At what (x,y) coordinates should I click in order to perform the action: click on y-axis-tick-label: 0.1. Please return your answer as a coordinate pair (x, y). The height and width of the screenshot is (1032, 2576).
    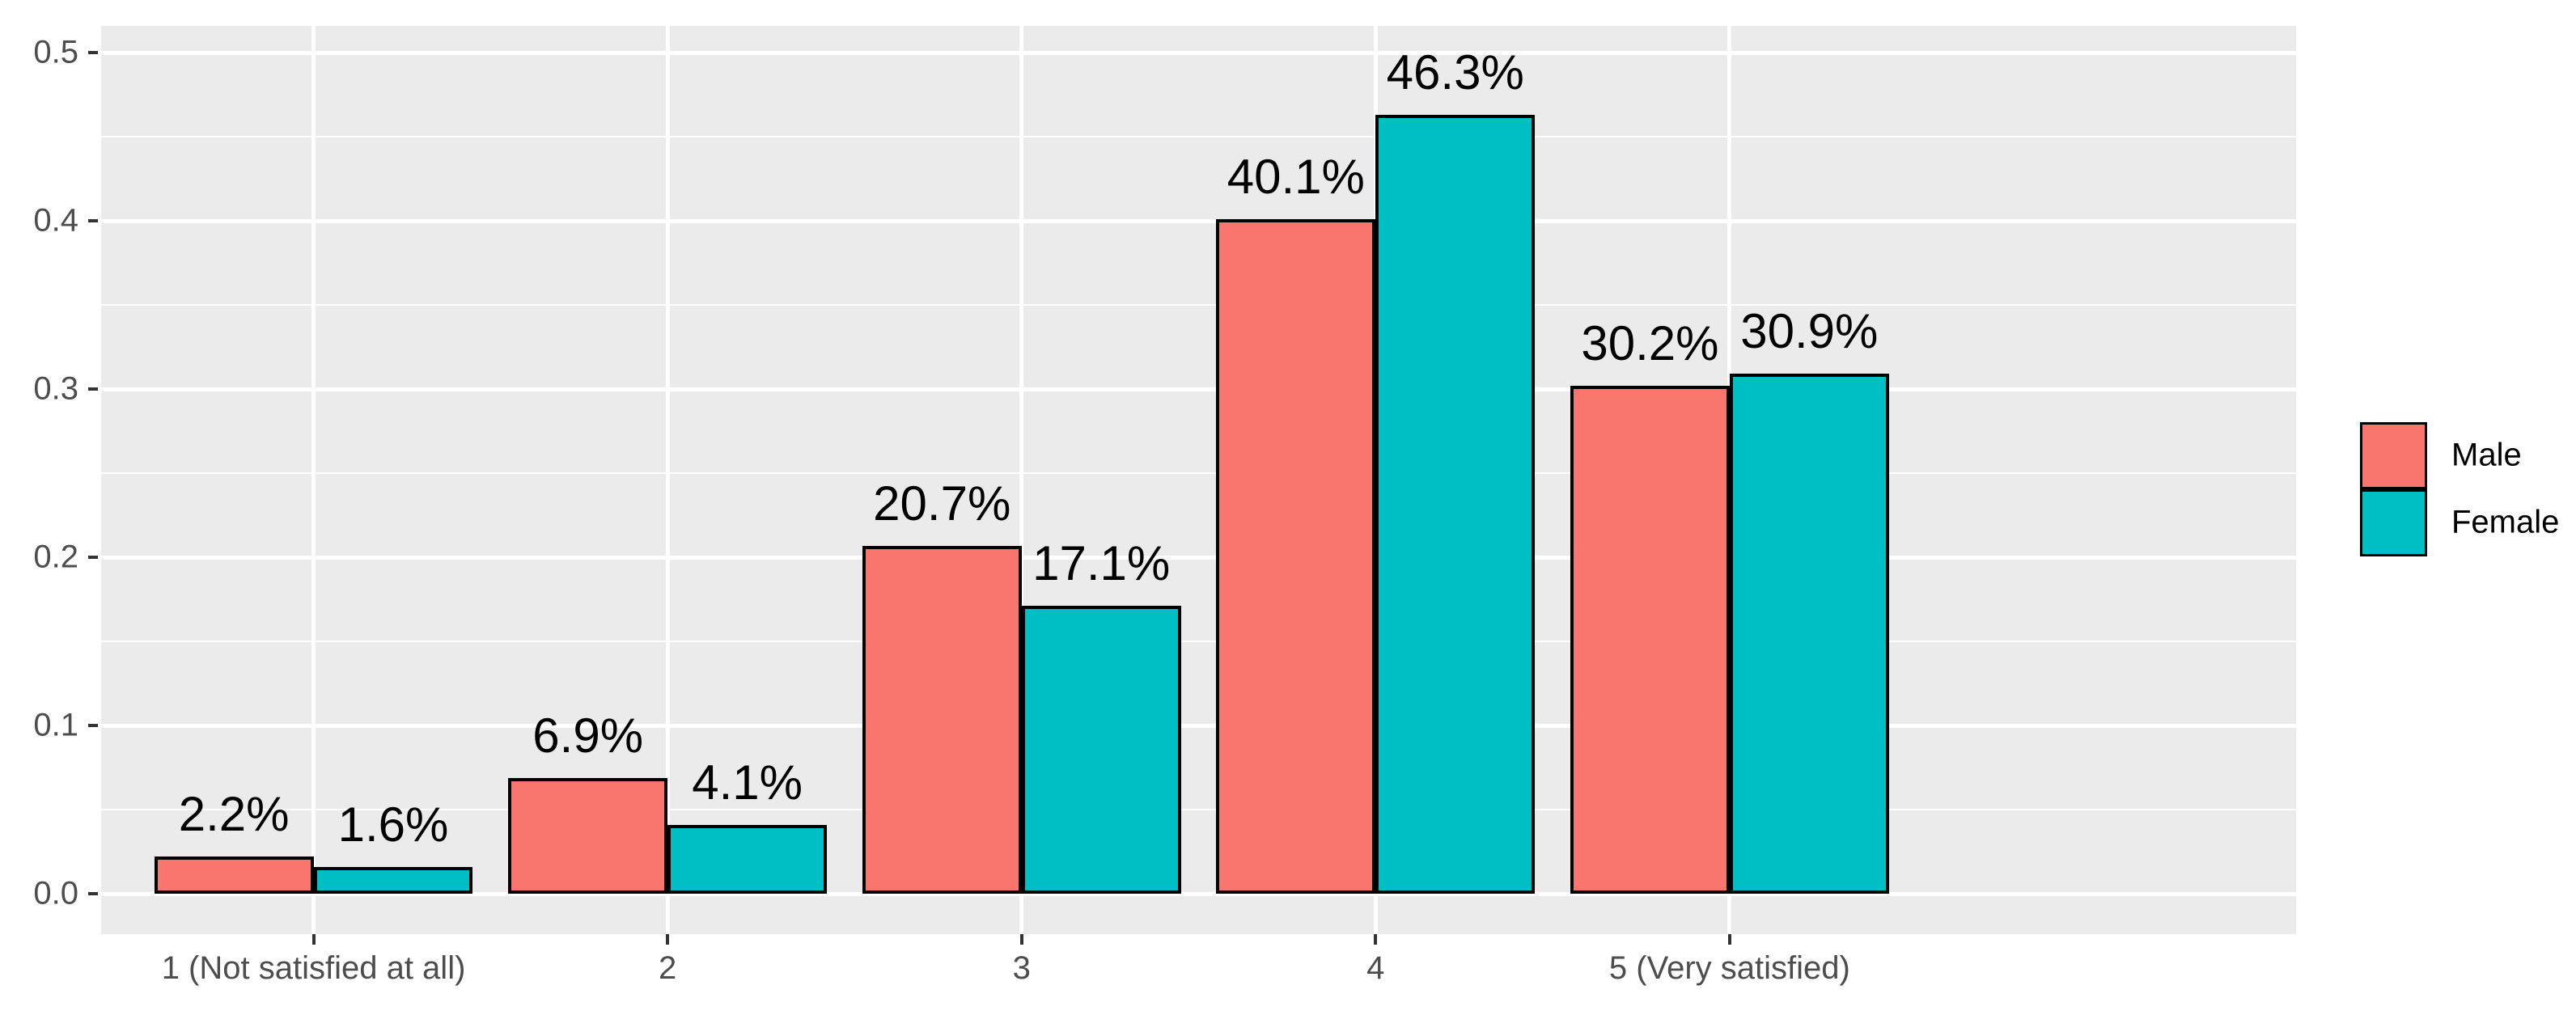
    Looking at the image, I should click on (55, 725).